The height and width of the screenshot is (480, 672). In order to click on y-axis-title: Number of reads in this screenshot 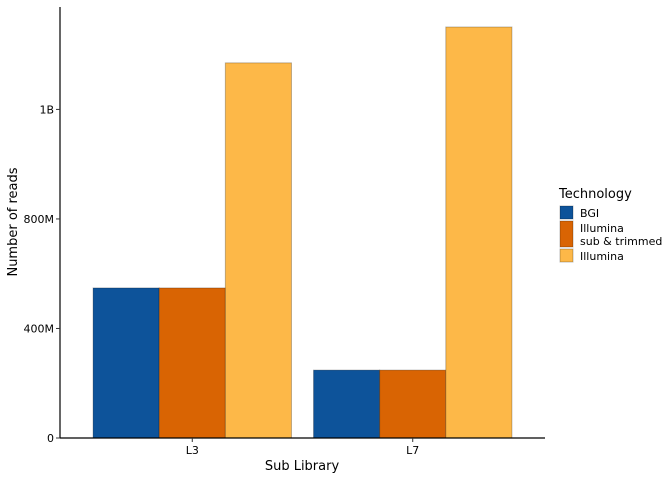, I will do `click(13, 221)`.